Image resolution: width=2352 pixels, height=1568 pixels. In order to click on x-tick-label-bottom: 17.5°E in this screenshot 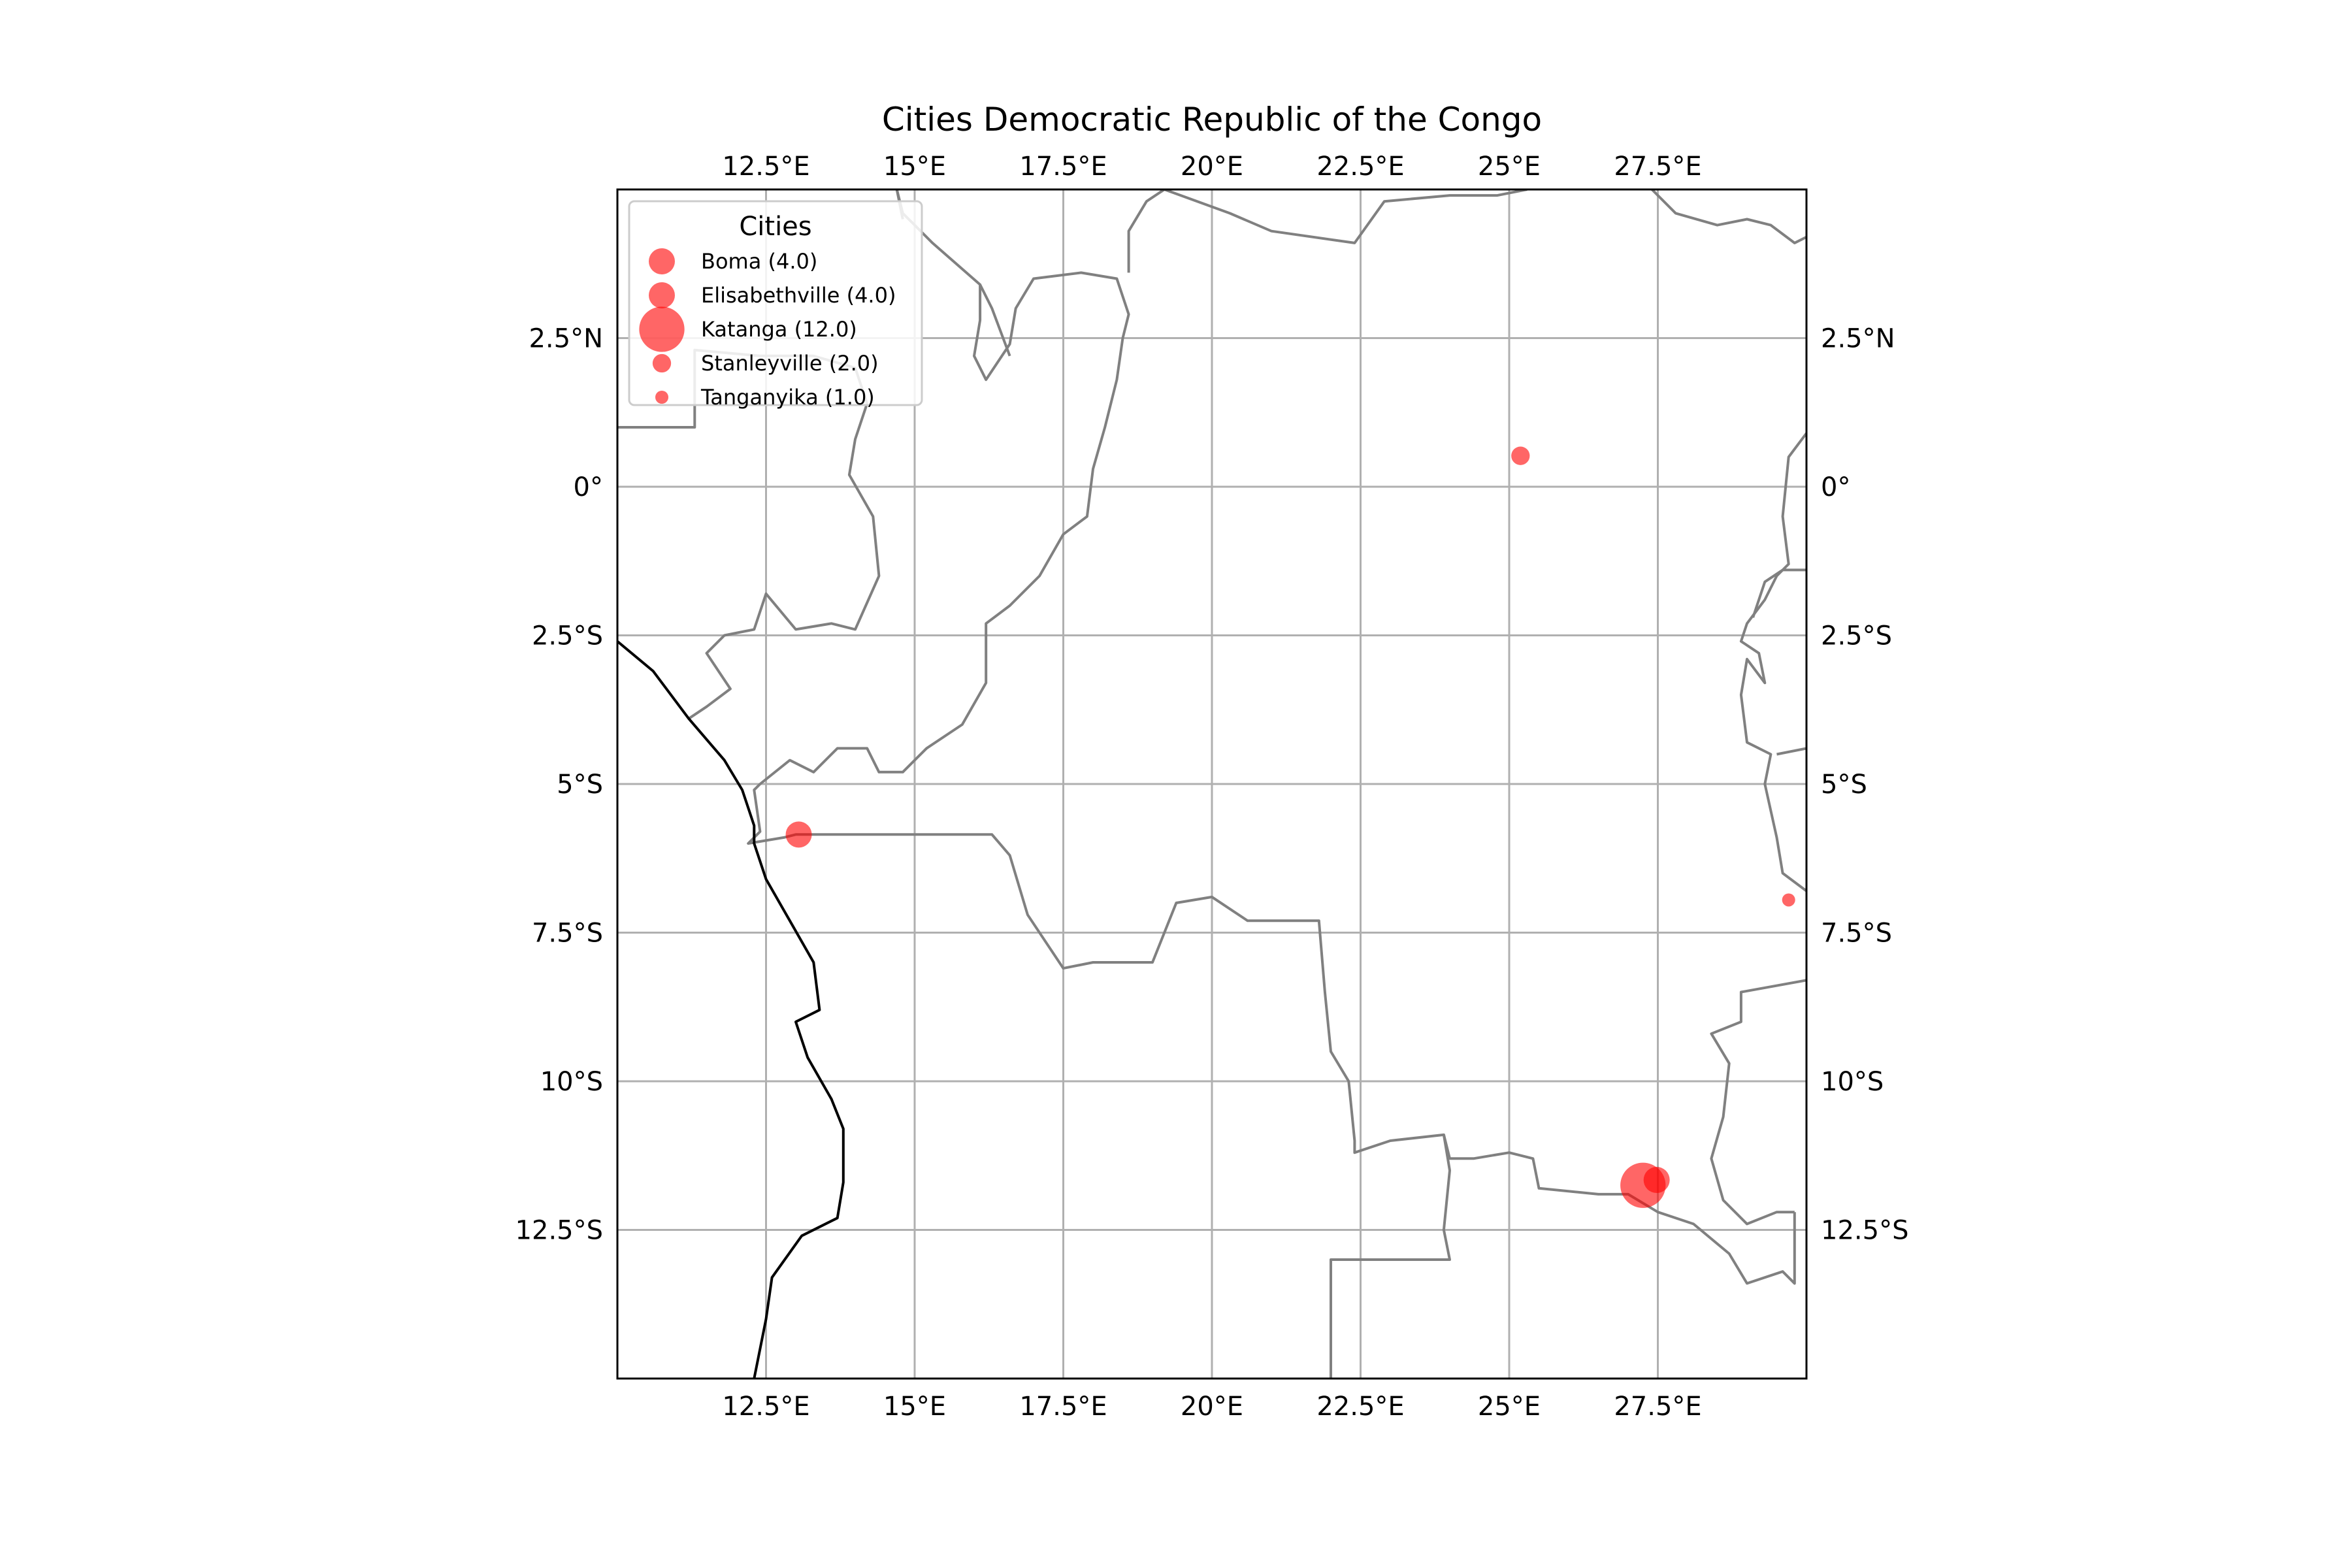, I will do `click(1063, 1407)`.